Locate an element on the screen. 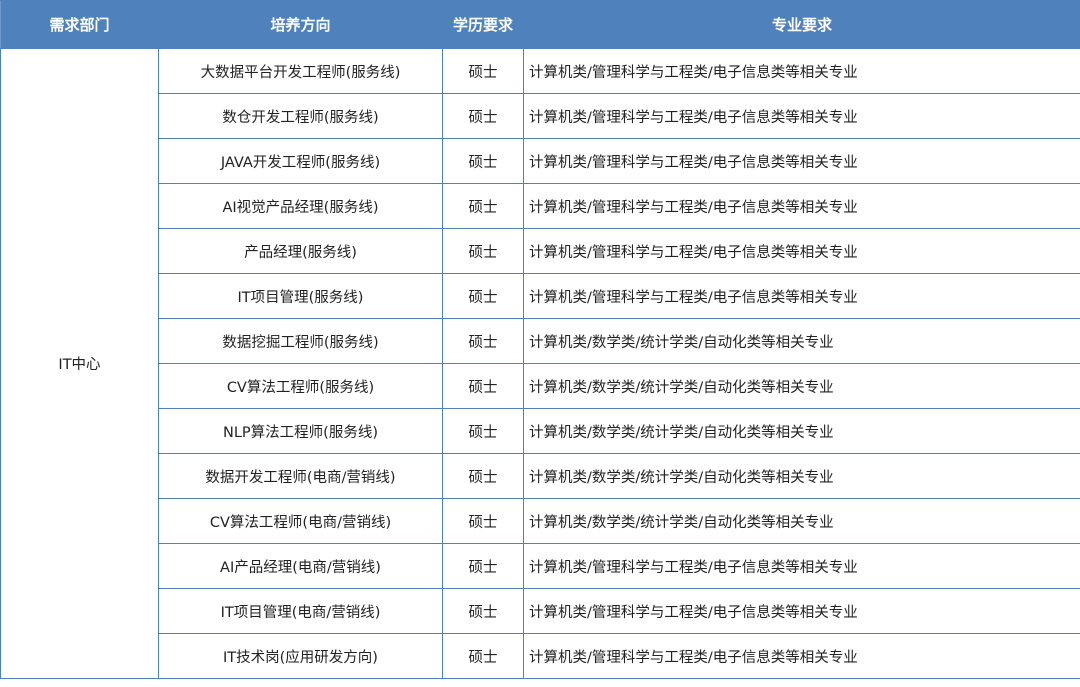 The image size is (1080, 687). direction-cell: AI产品经理(电商/营销线) is located at coordinates (300, 566).